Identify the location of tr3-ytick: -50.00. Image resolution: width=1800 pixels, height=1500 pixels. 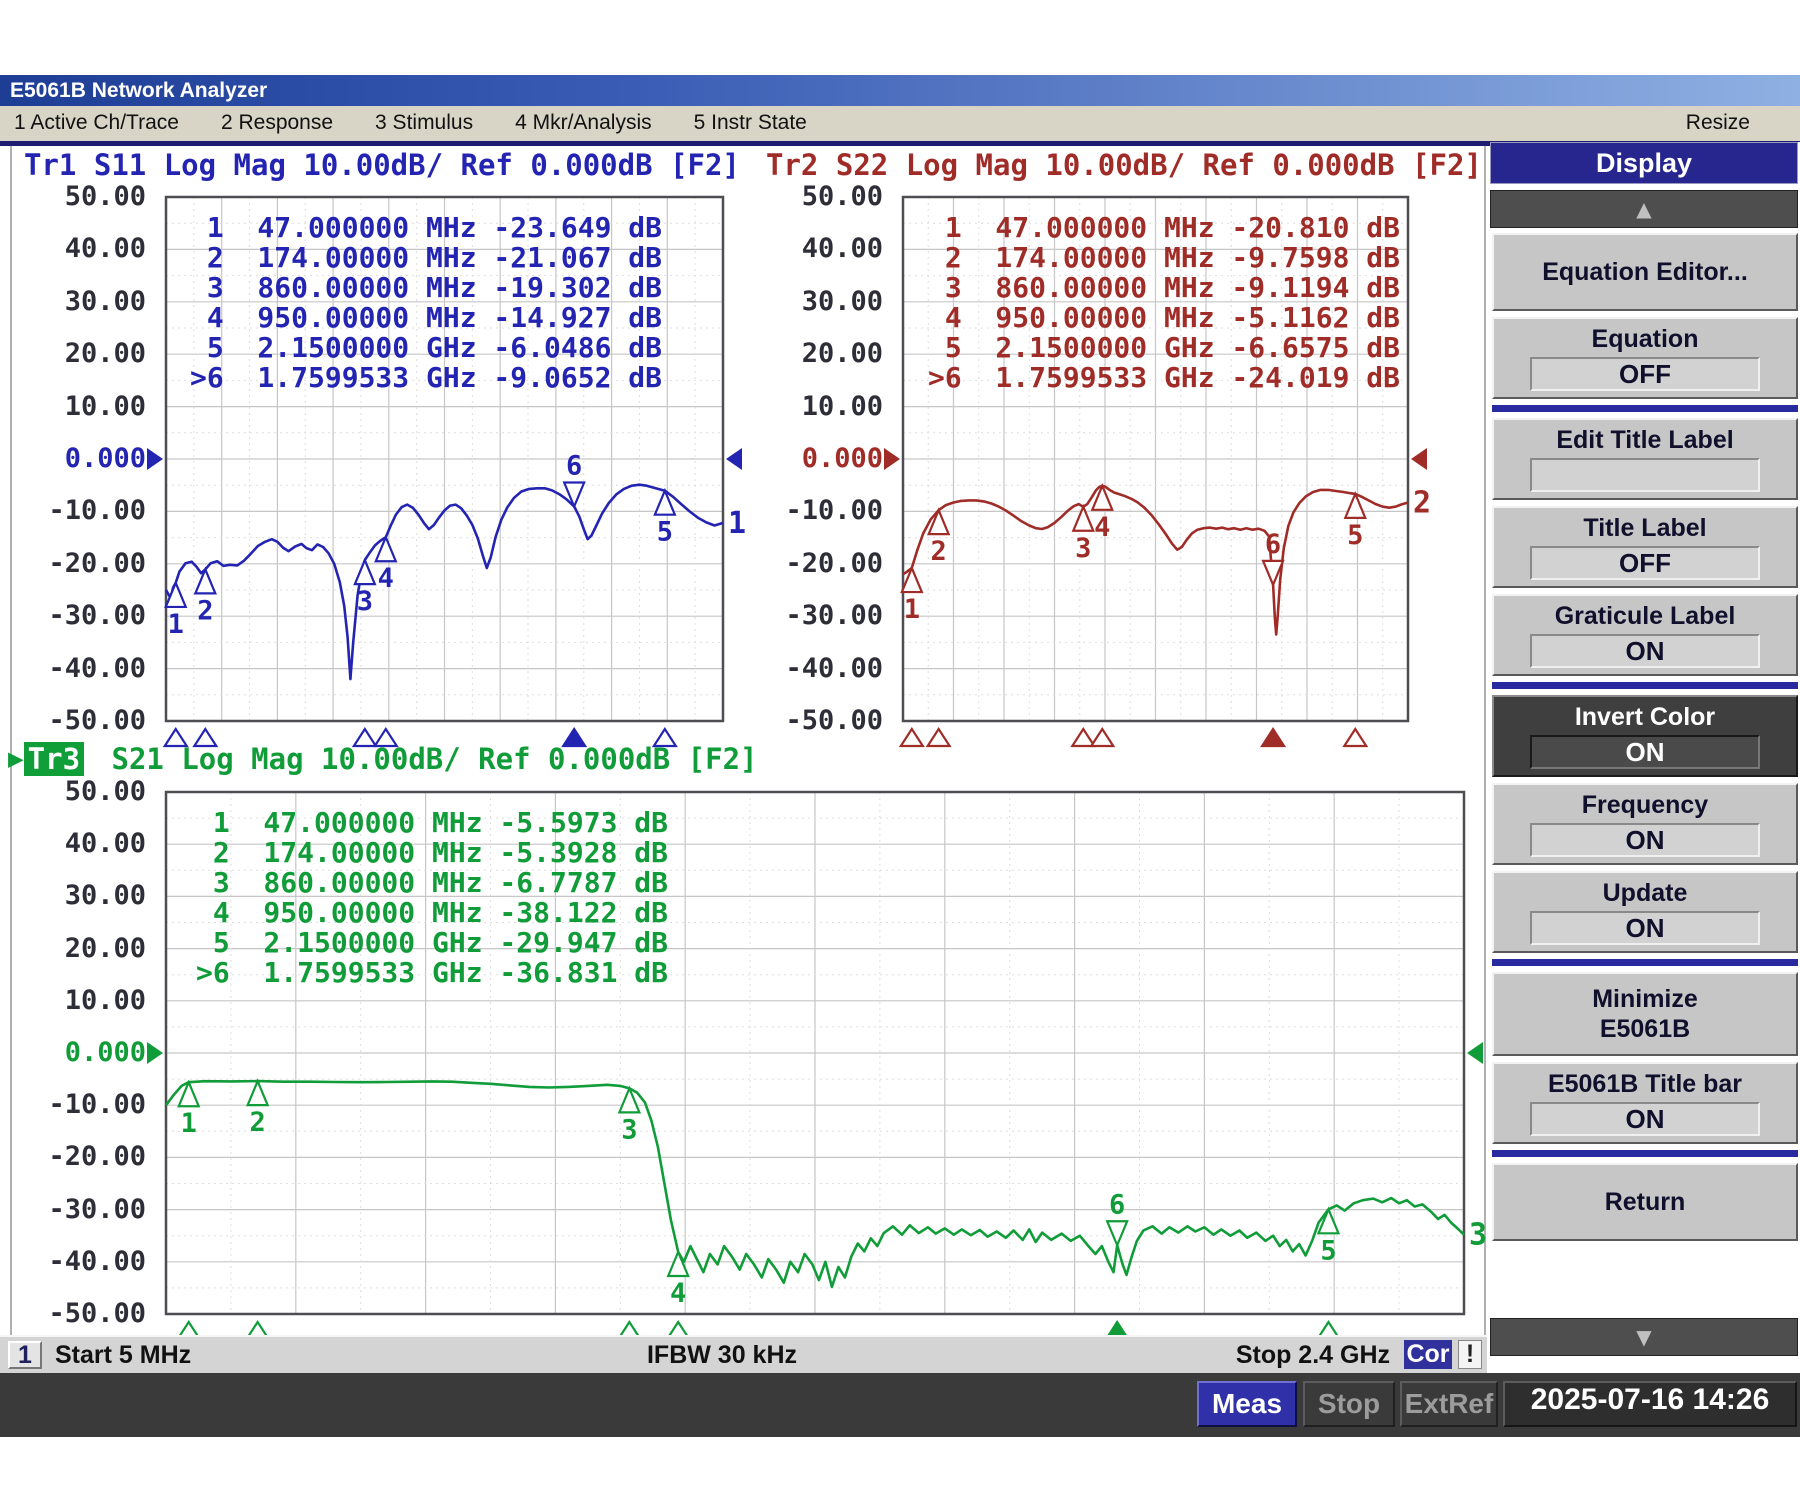
(97, 1313).